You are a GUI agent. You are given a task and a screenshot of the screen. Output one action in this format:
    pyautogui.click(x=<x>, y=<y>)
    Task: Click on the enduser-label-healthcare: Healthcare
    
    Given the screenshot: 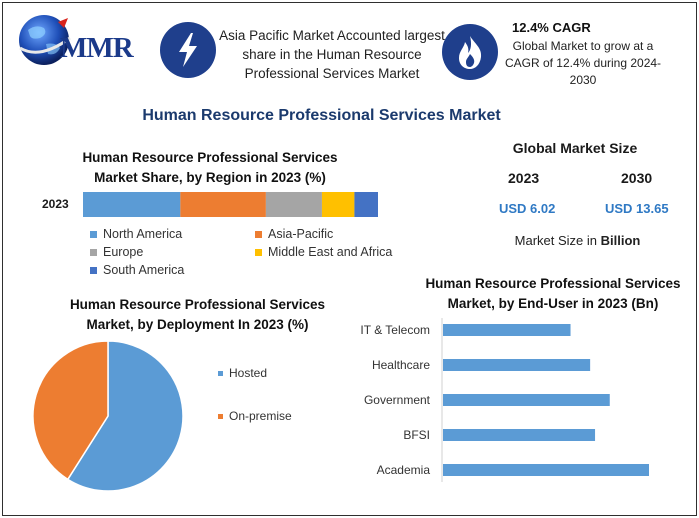 What is the action you would take?
    pyautogui.click(x=401, y=365)
    